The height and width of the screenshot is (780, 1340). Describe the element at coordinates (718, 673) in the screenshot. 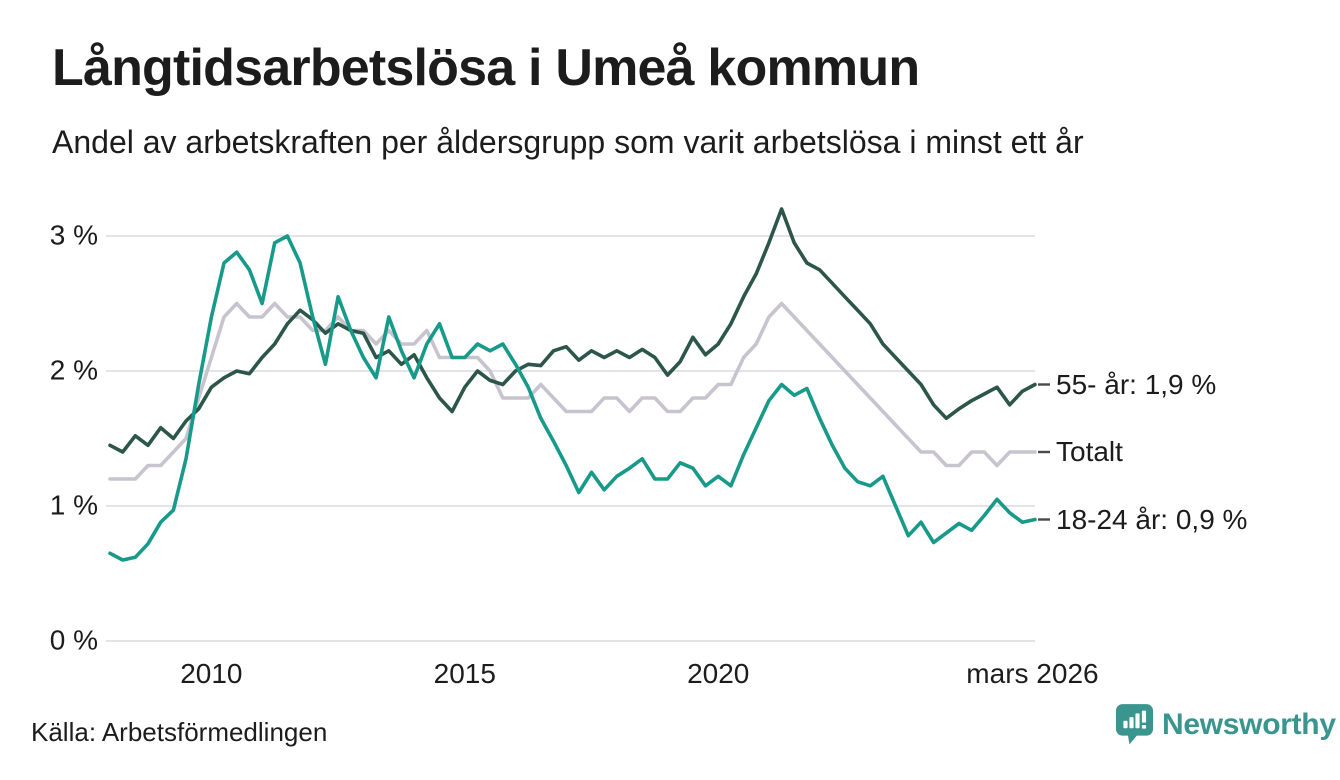

I see `x-axis-label: 2020` at that location.